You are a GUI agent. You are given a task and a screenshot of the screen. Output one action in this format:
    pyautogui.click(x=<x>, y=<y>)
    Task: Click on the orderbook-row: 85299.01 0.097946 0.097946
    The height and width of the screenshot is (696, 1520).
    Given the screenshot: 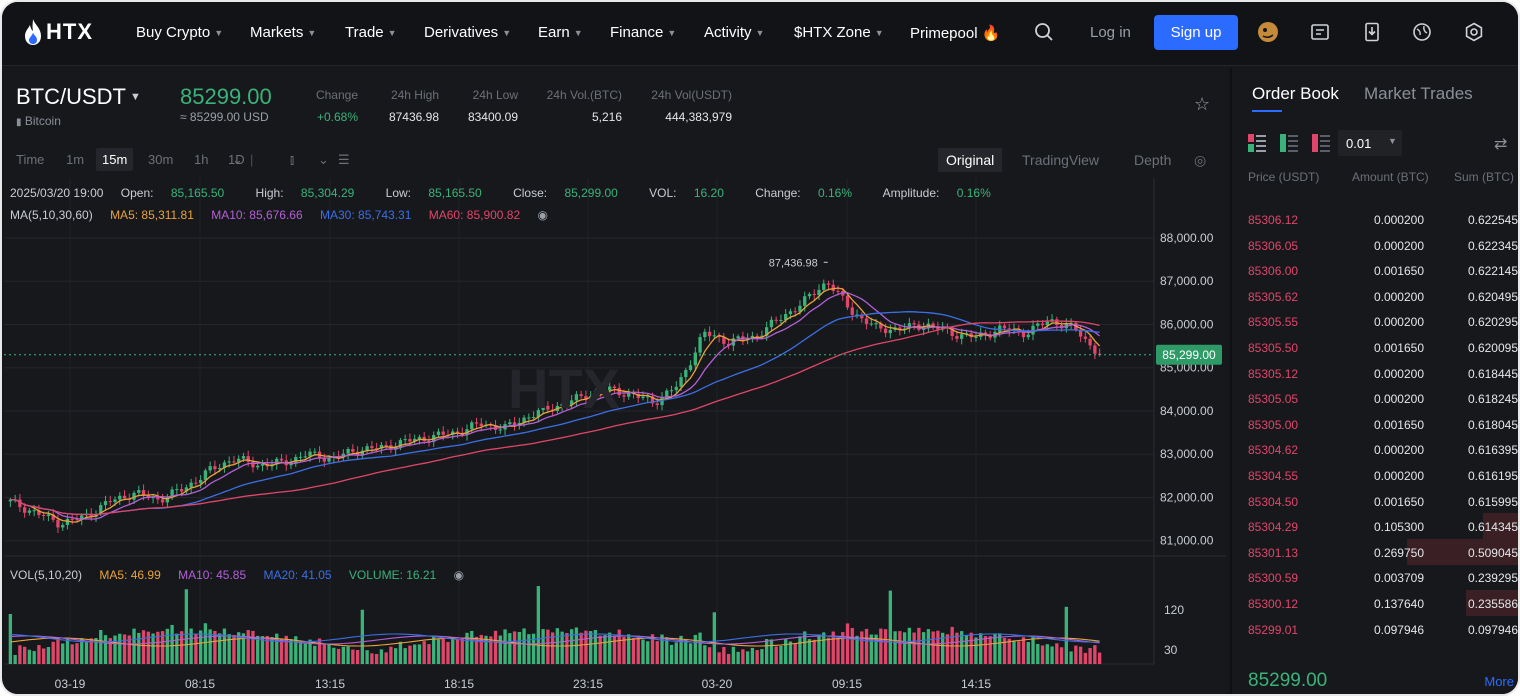 What is the action you would take?
    pyautogui.click(x=1375, y=629)
    